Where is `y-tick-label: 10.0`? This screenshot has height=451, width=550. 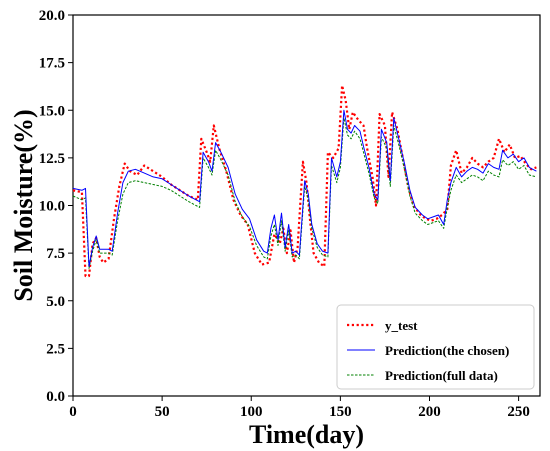 y-tick-label: 10.0 is located at coordinates (52, 207).